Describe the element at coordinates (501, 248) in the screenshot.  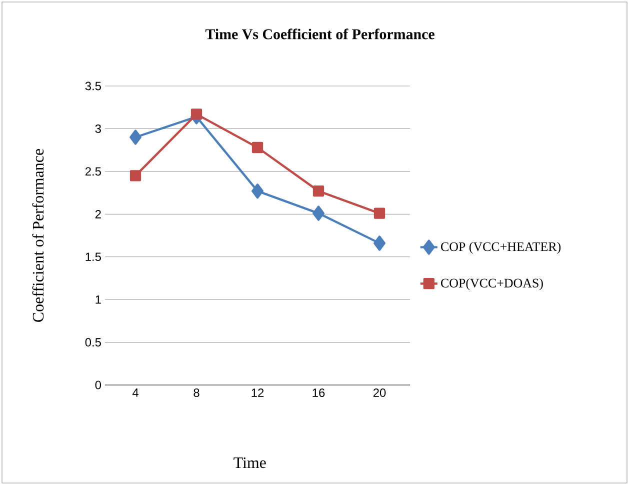
I see `legend-label: COP (VCC+HEATER)` at that location.